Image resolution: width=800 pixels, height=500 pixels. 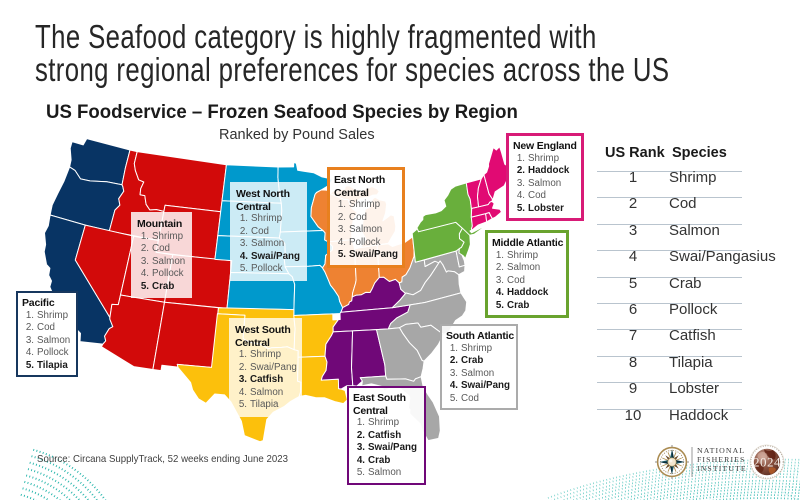 I want to click on svg-text: 2024, so click(x=767, y=462).